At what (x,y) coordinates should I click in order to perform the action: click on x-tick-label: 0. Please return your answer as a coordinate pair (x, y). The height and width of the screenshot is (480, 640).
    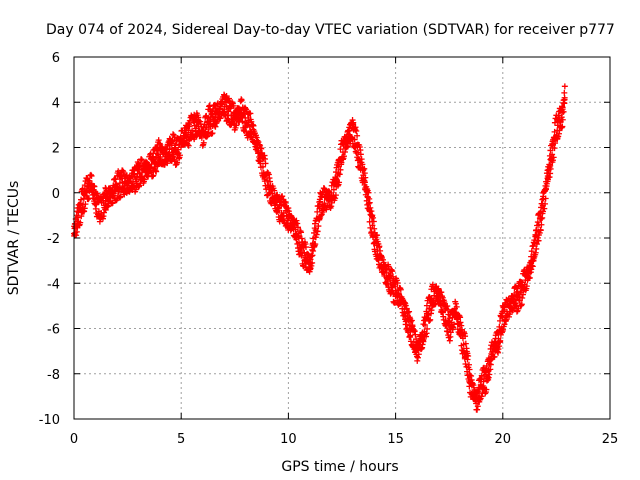
    Looking at the image, I should click on (74, 439).